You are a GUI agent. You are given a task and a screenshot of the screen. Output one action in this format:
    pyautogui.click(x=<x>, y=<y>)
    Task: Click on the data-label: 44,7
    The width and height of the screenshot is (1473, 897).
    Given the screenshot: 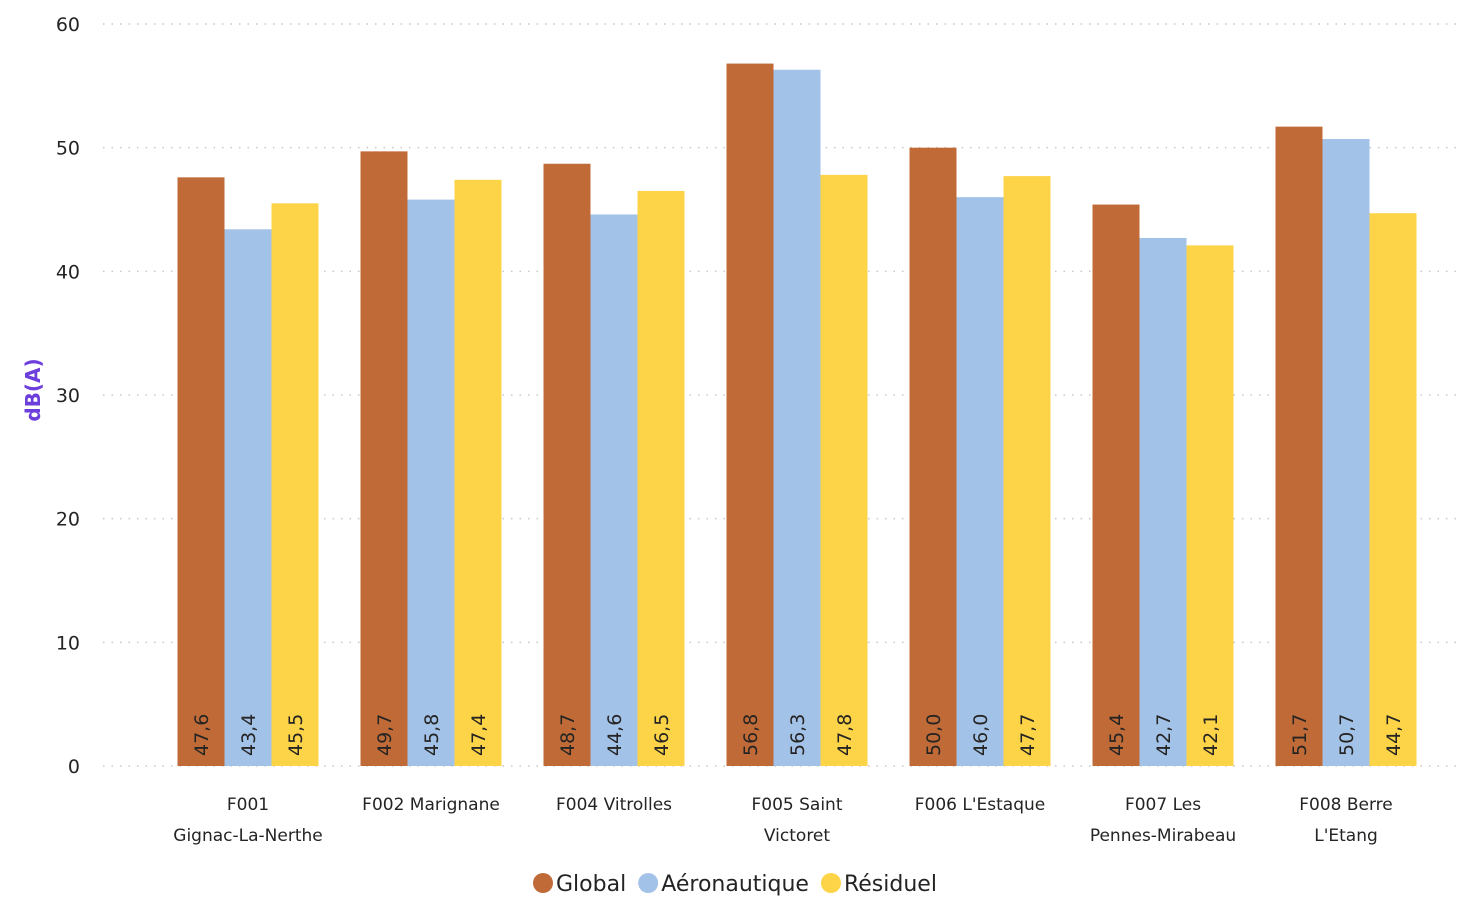 What is the action you would take?
    pyautogui.click(x=1394, y=735)
    